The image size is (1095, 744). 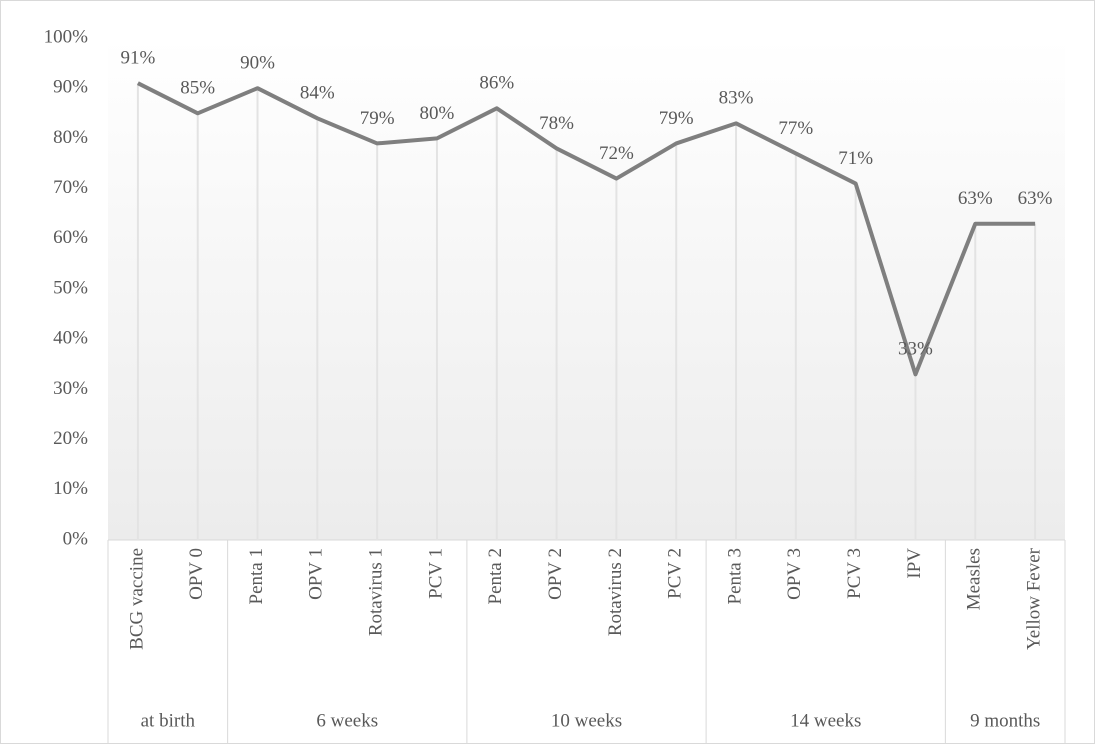 I want to click on data-label: 86%, so click(x=496, y=83).